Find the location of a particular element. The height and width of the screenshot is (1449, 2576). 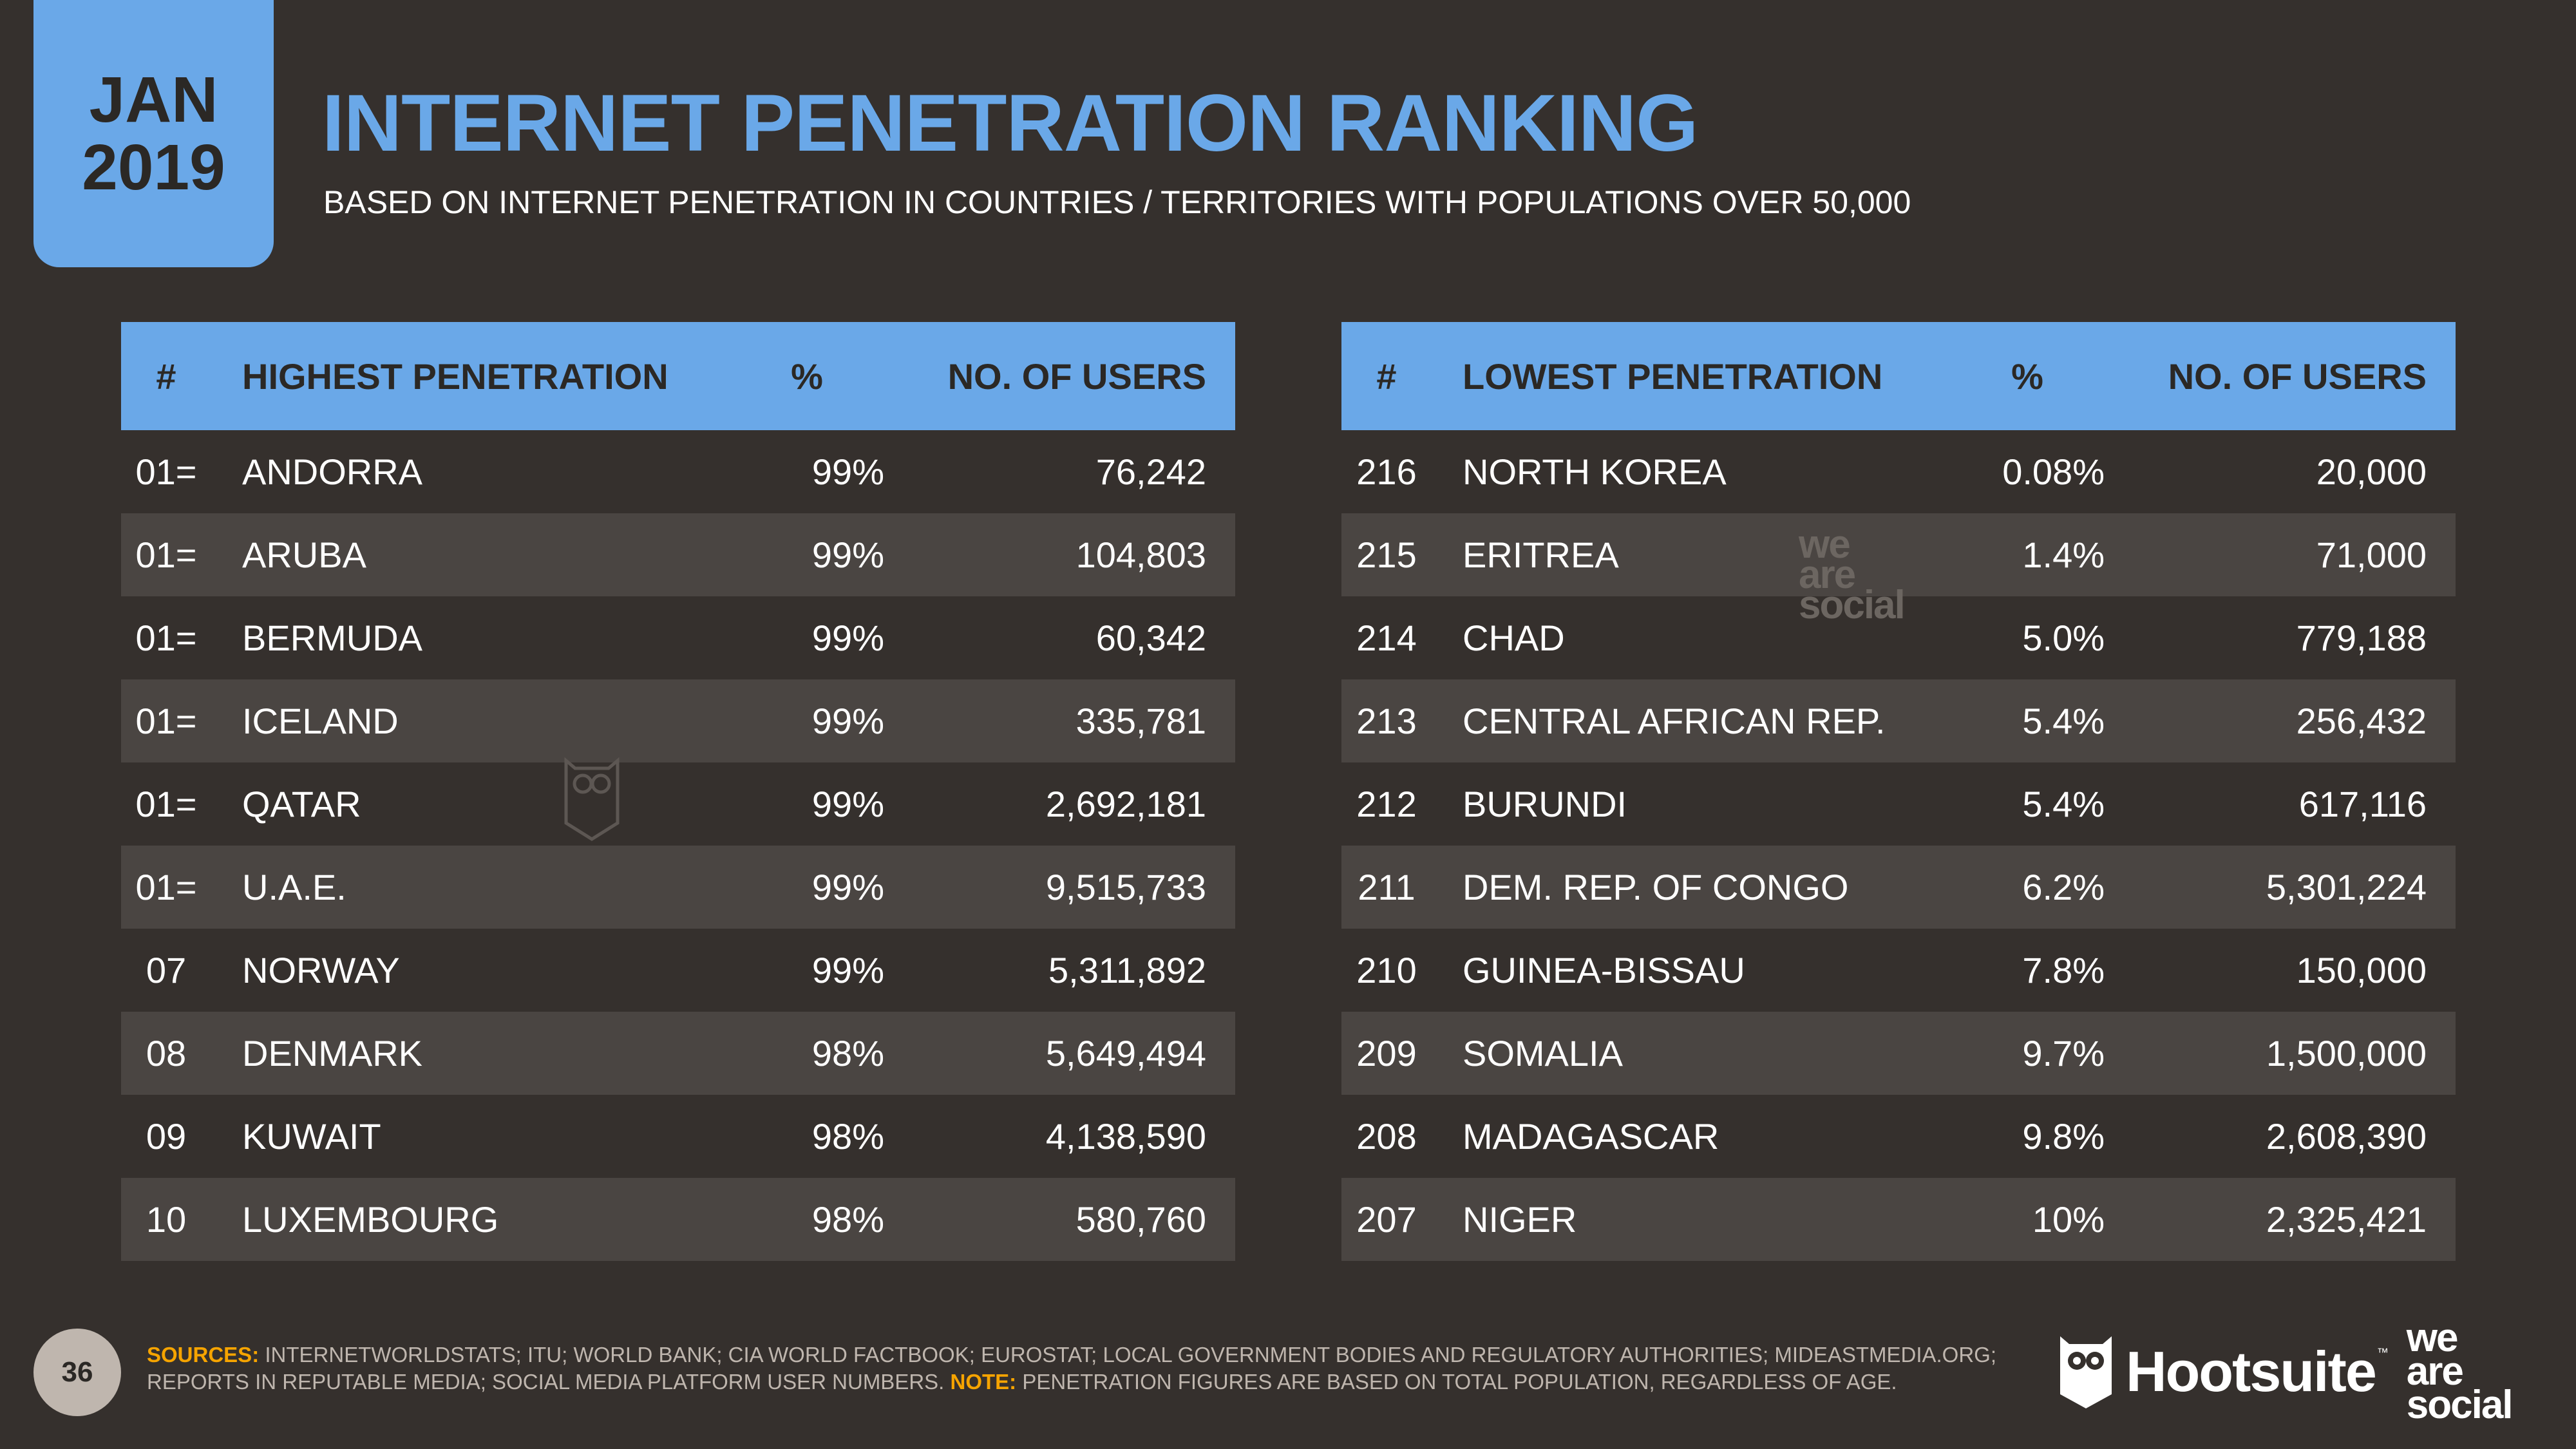

watermark-are: are is located at coordinates (1828, 575).